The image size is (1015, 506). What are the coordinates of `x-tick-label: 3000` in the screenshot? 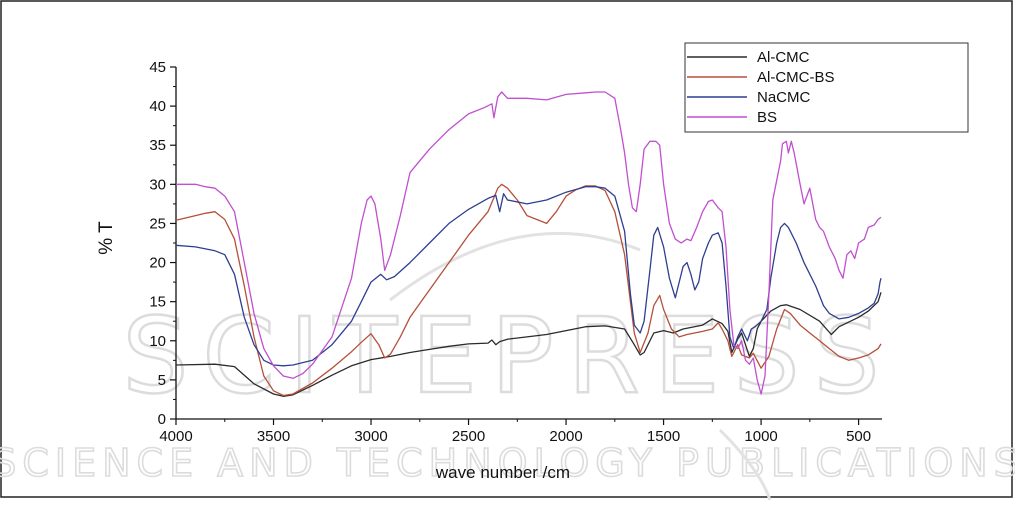 It's located at (370, 436).